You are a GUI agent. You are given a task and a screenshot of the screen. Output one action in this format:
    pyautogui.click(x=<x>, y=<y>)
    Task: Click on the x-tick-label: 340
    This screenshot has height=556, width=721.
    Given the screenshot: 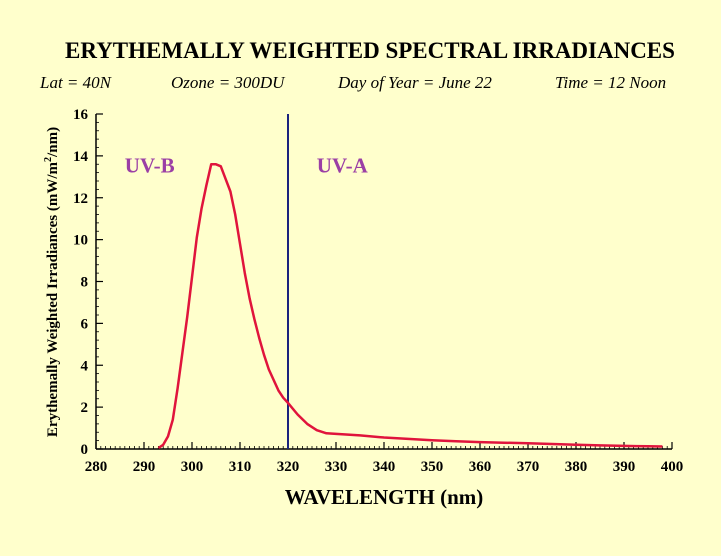 What is the action you would take?
    pyautogui.click(x=384, y=467)
    